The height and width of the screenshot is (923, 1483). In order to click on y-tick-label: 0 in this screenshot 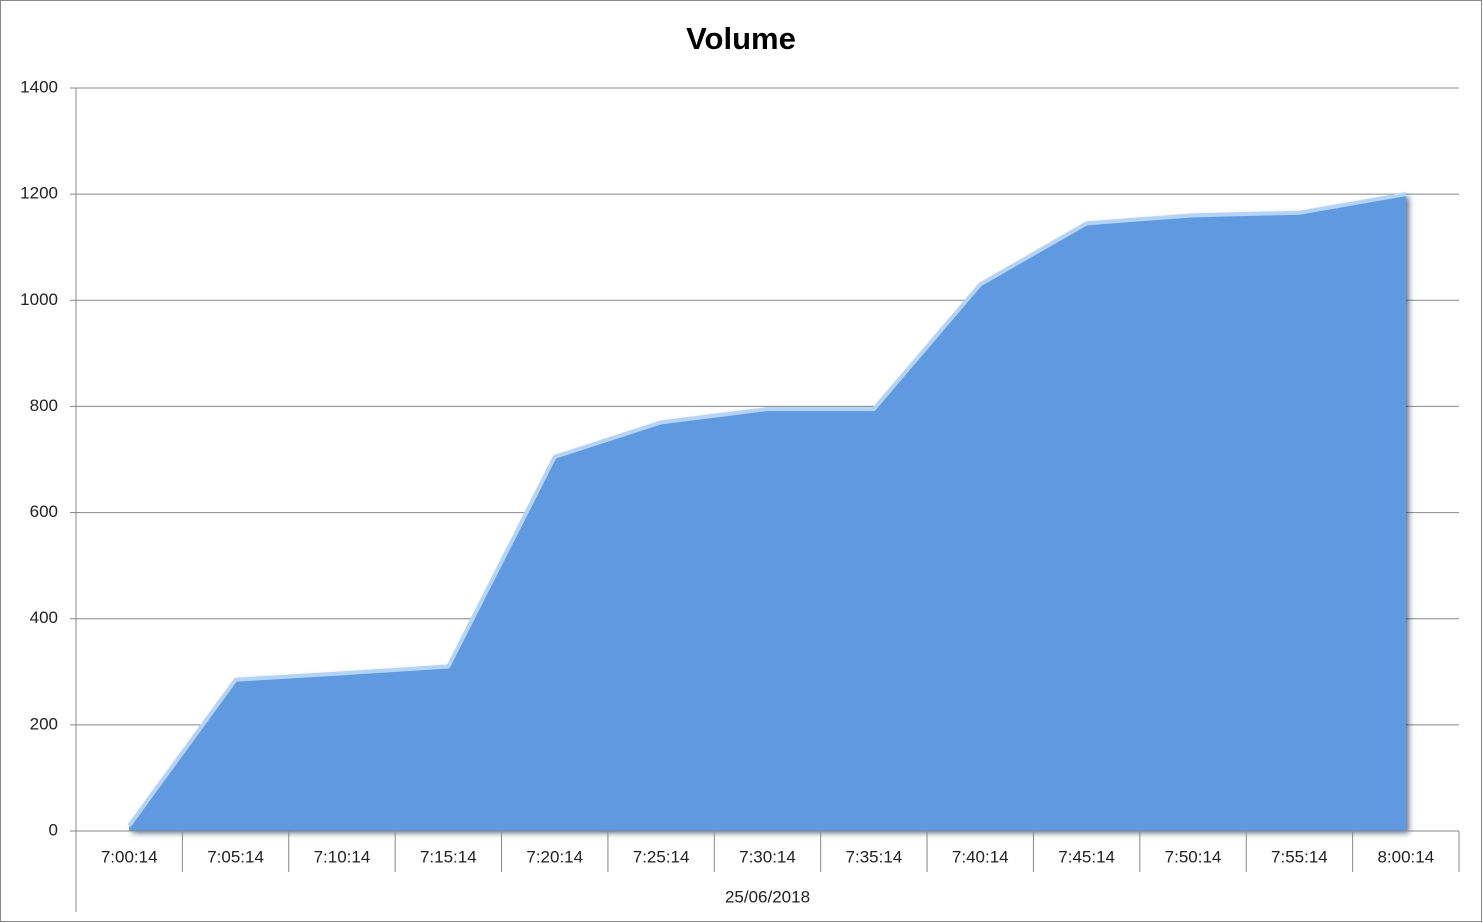, I will do `click(53, 829)`.